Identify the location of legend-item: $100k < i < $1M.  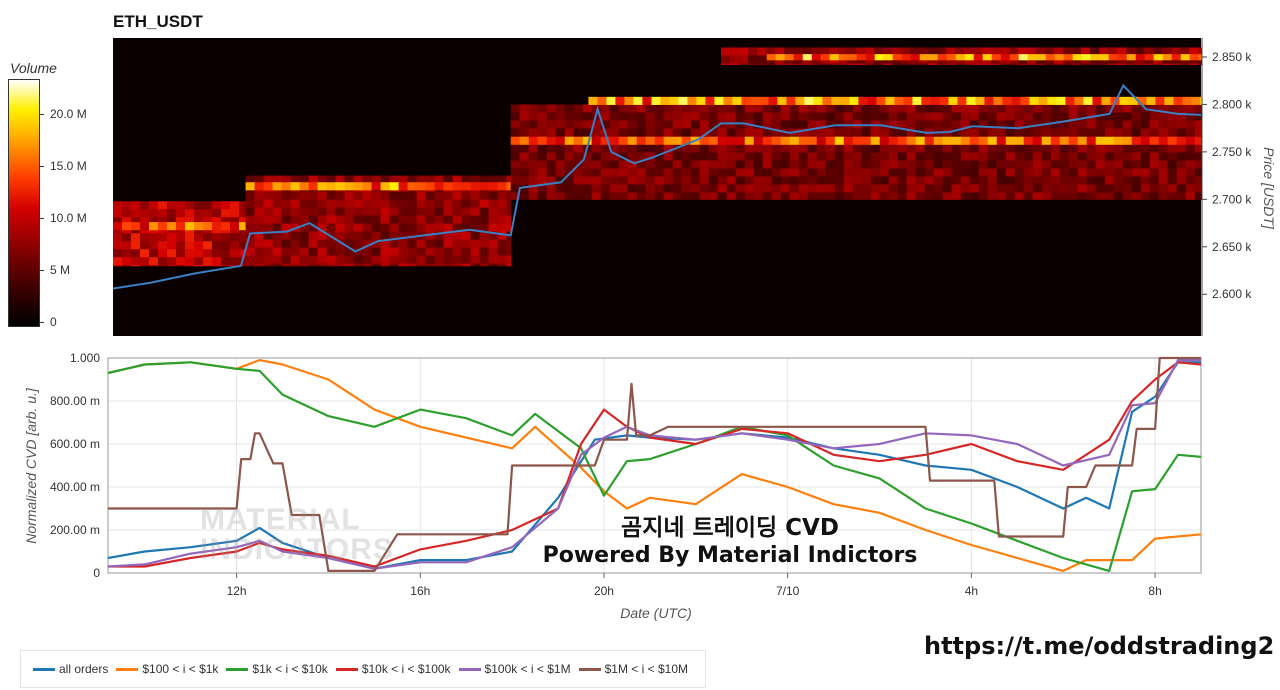
(514, 669).